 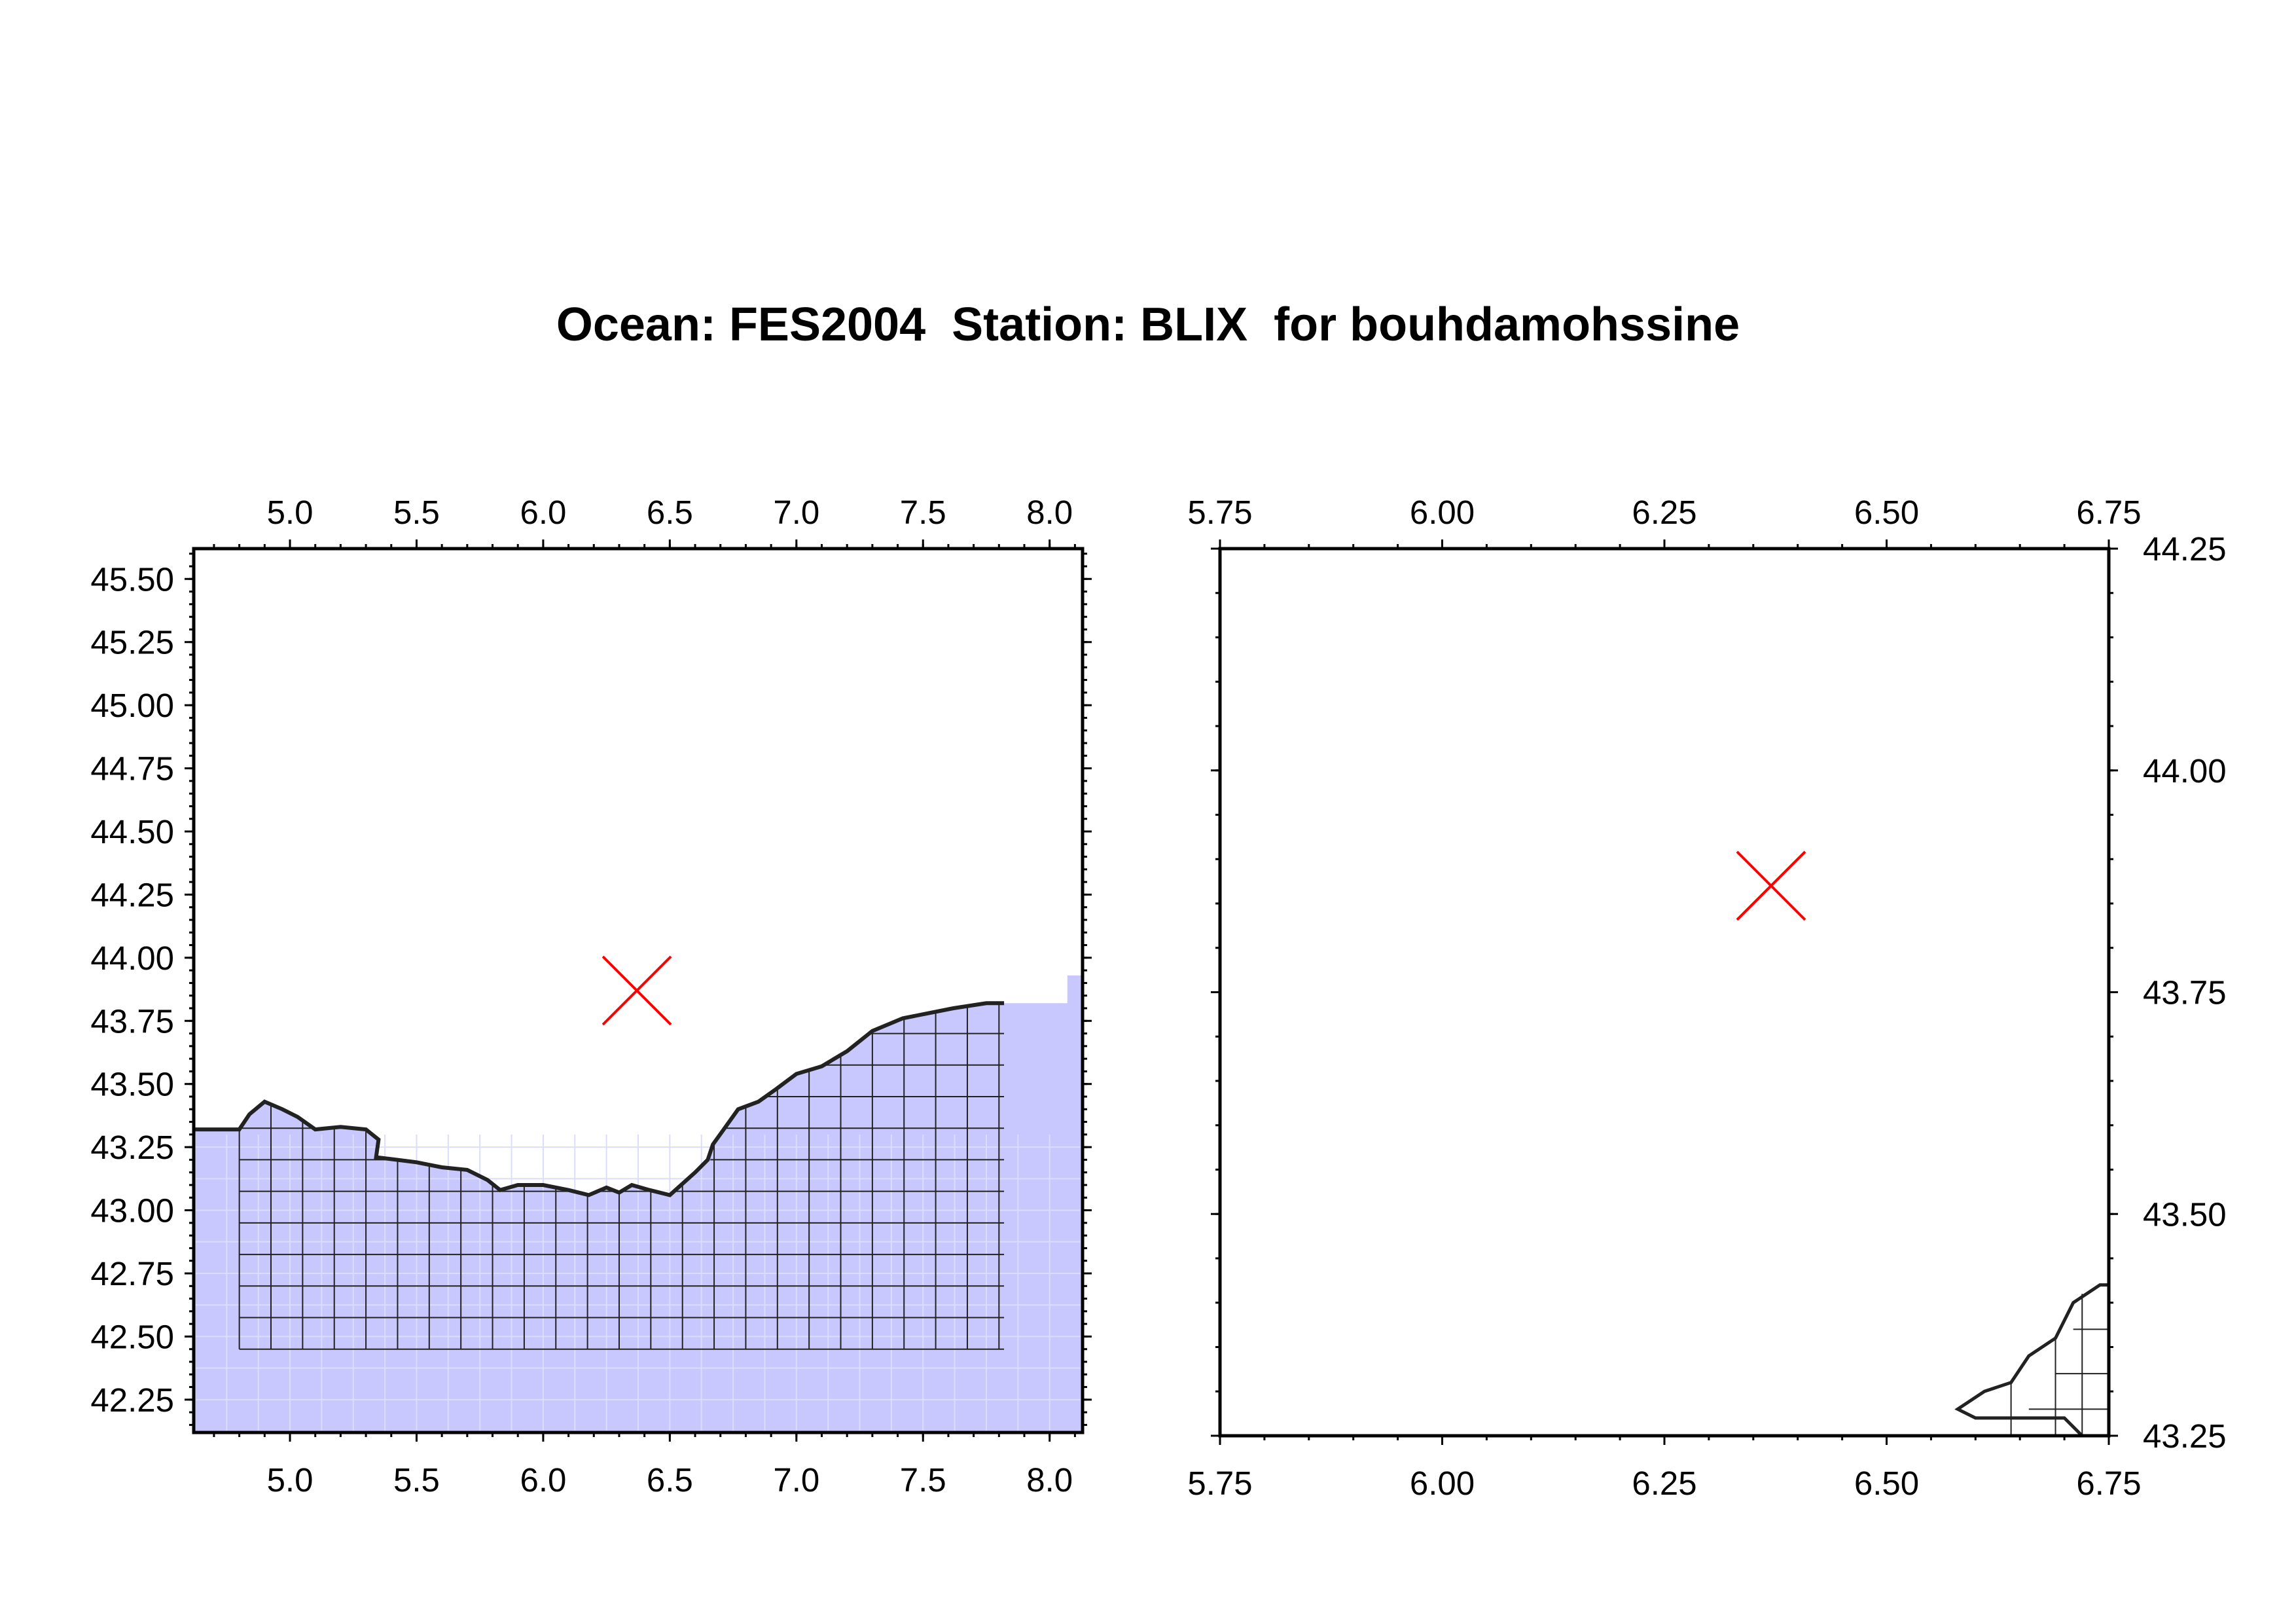 I want to click on x-tick-label-top: 5.0, so click(x=290, y=512).